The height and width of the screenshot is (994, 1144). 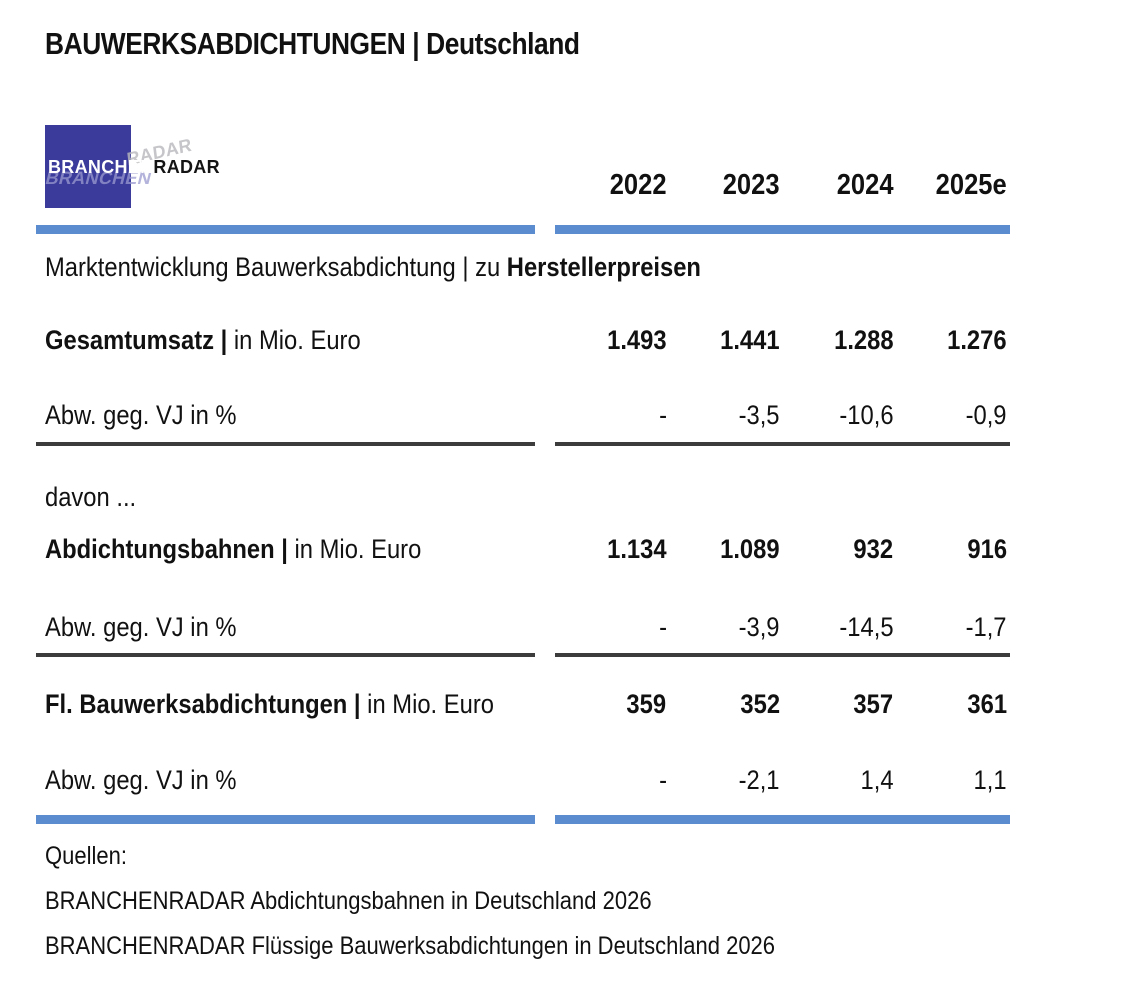 I want to click on year-header-2024: 2024, so click(x=839, y=185).